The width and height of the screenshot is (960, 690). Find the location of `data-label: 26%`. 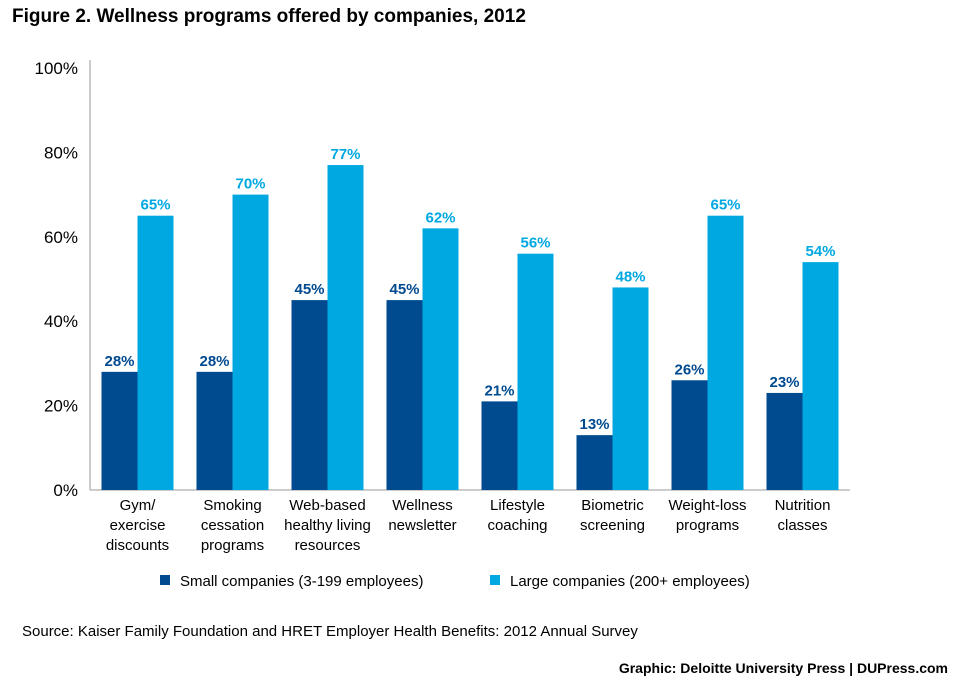

data-label: 26% is located at coordinates (689, 369).